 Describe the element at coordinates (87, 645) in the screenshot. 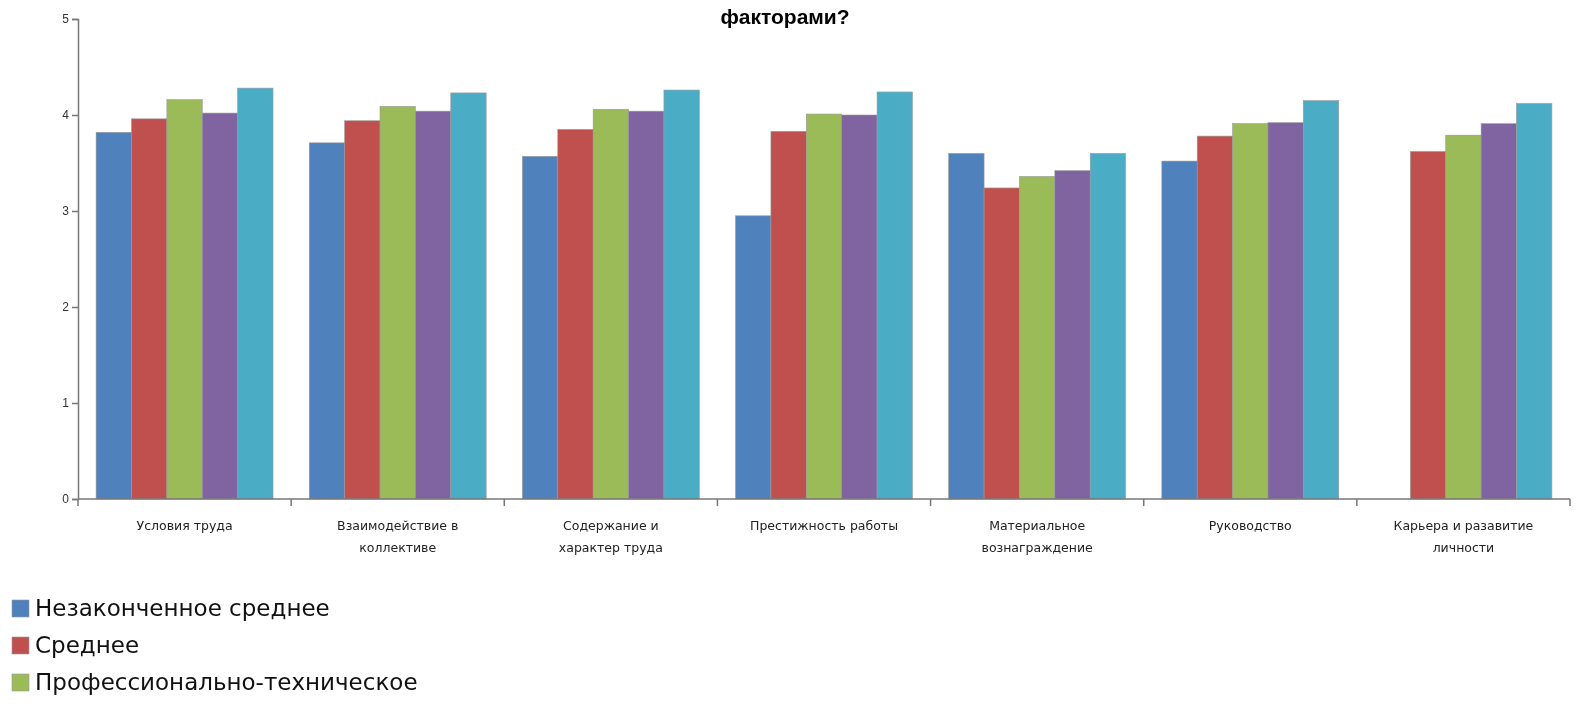

I see `legend-label: Среднее` at that location.